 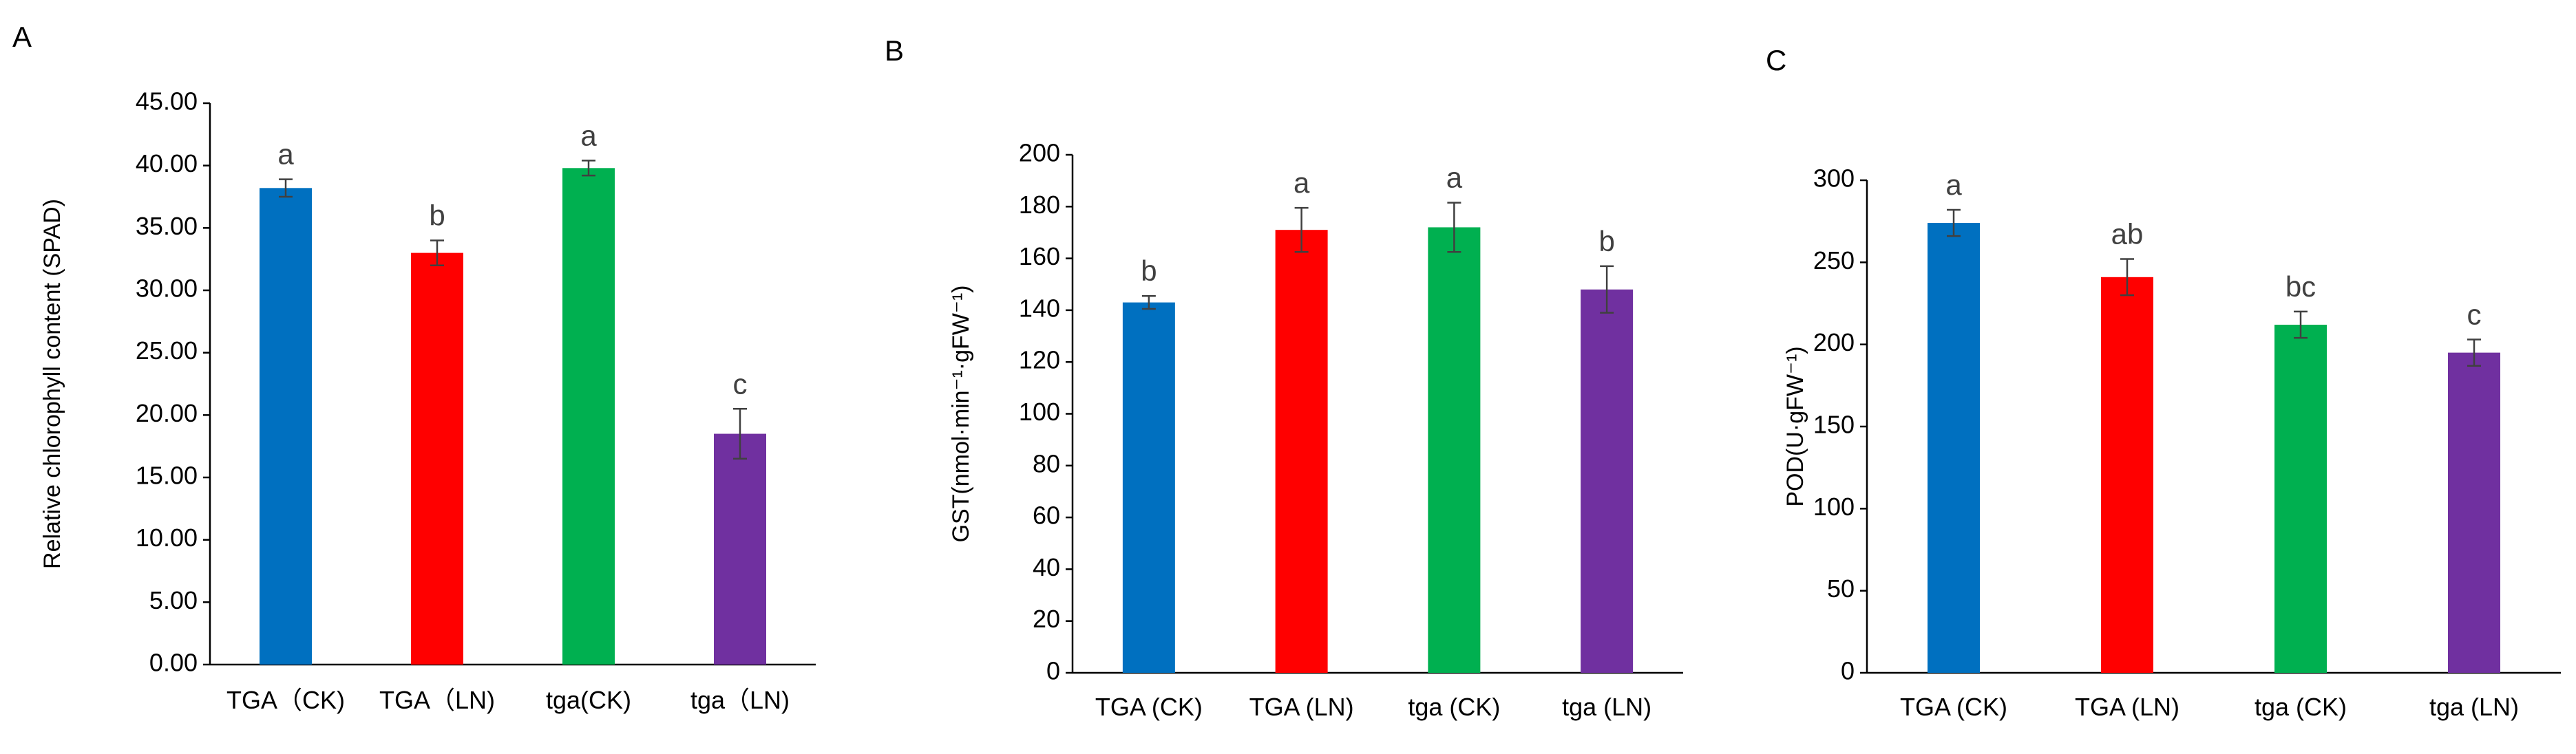 I want to click on y-tick-label: 15.00, so click(x=167, y=476).